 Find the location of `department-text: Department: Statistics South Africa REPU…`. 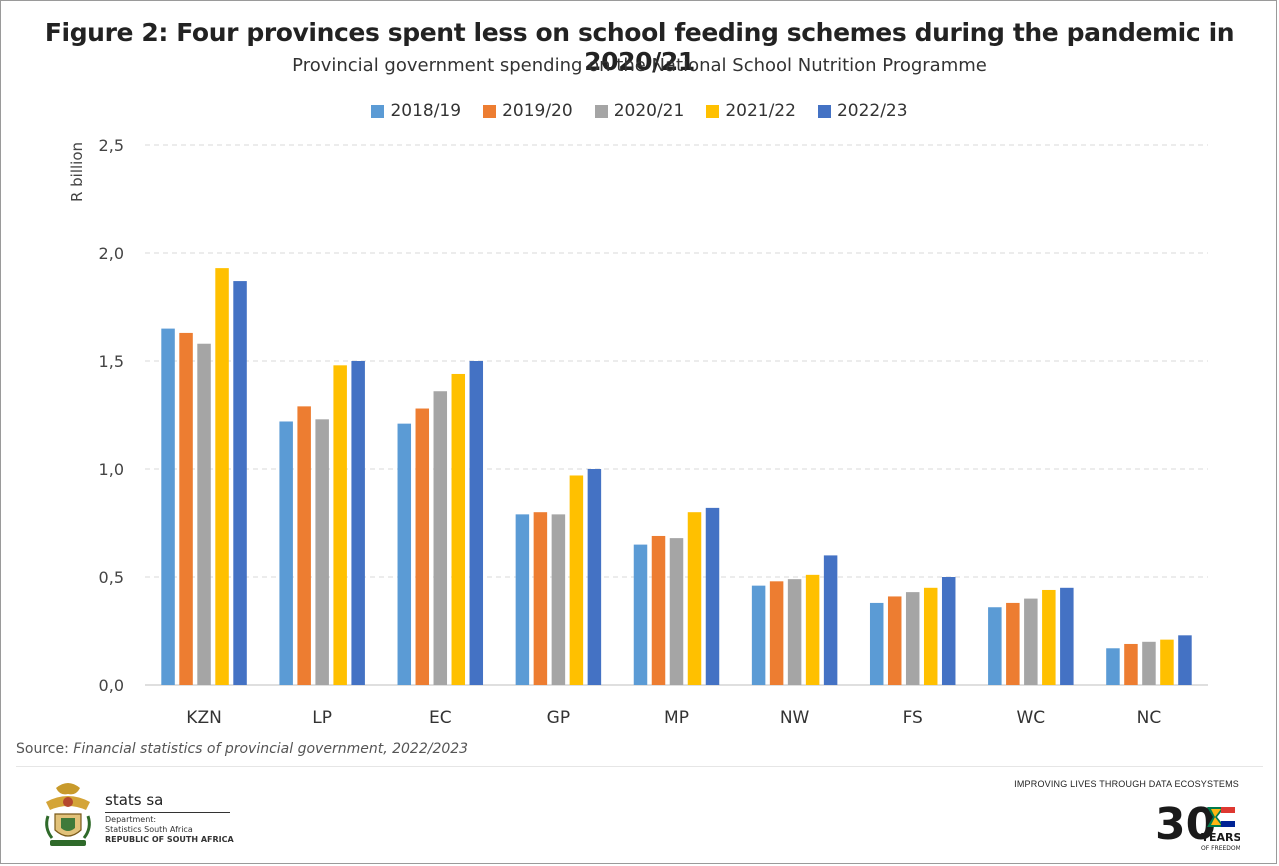

department-text: Department: Statistics South Africa REPU… is located at coordinates (169, 830).